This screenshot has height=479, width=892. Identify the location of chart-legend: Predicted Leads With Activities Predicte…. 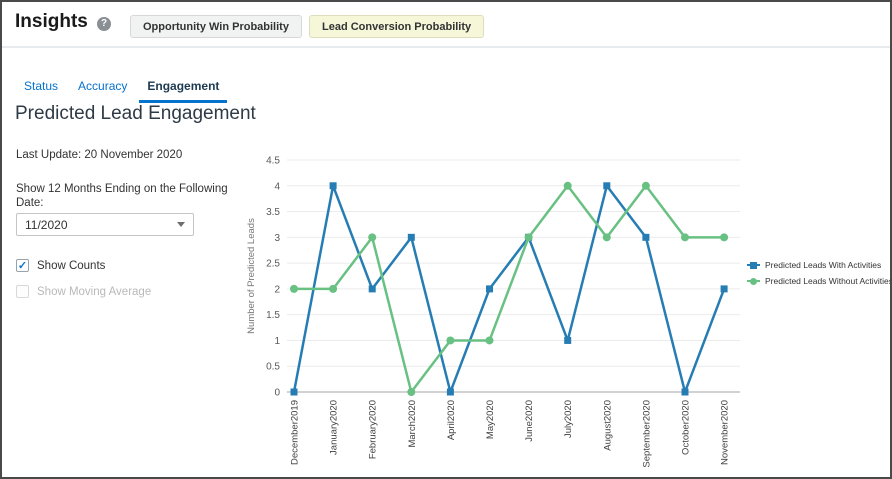
(819, 276).